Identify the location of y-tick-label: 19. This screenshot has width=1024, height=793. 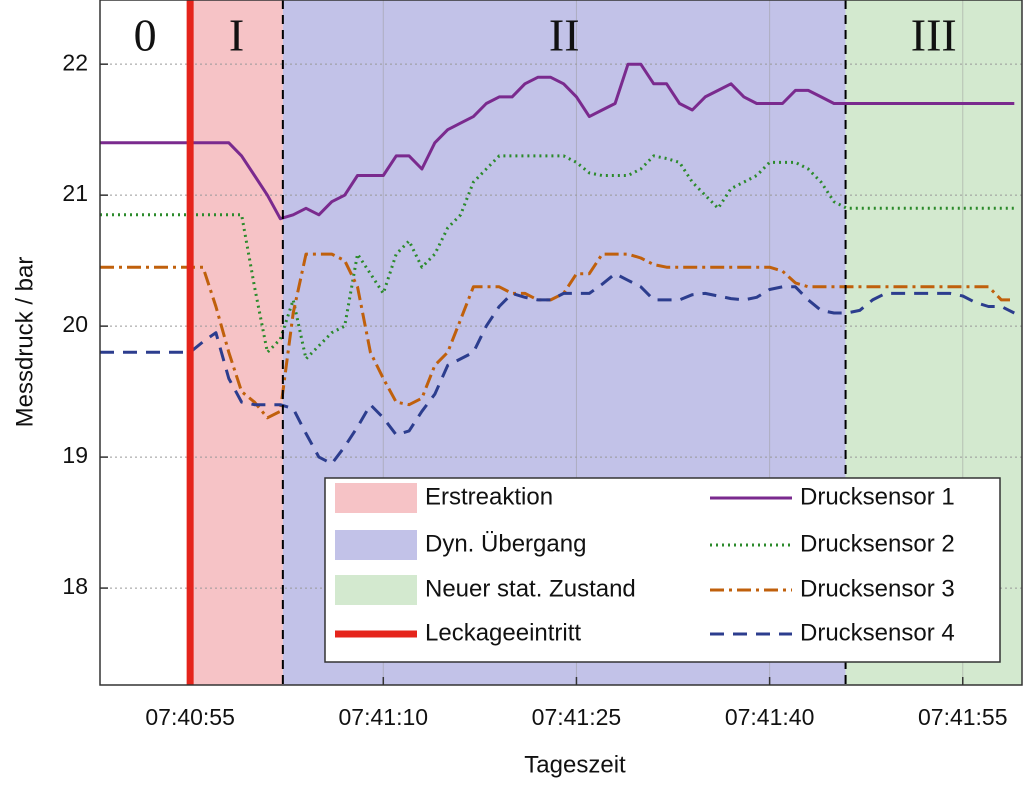
(75, 455).